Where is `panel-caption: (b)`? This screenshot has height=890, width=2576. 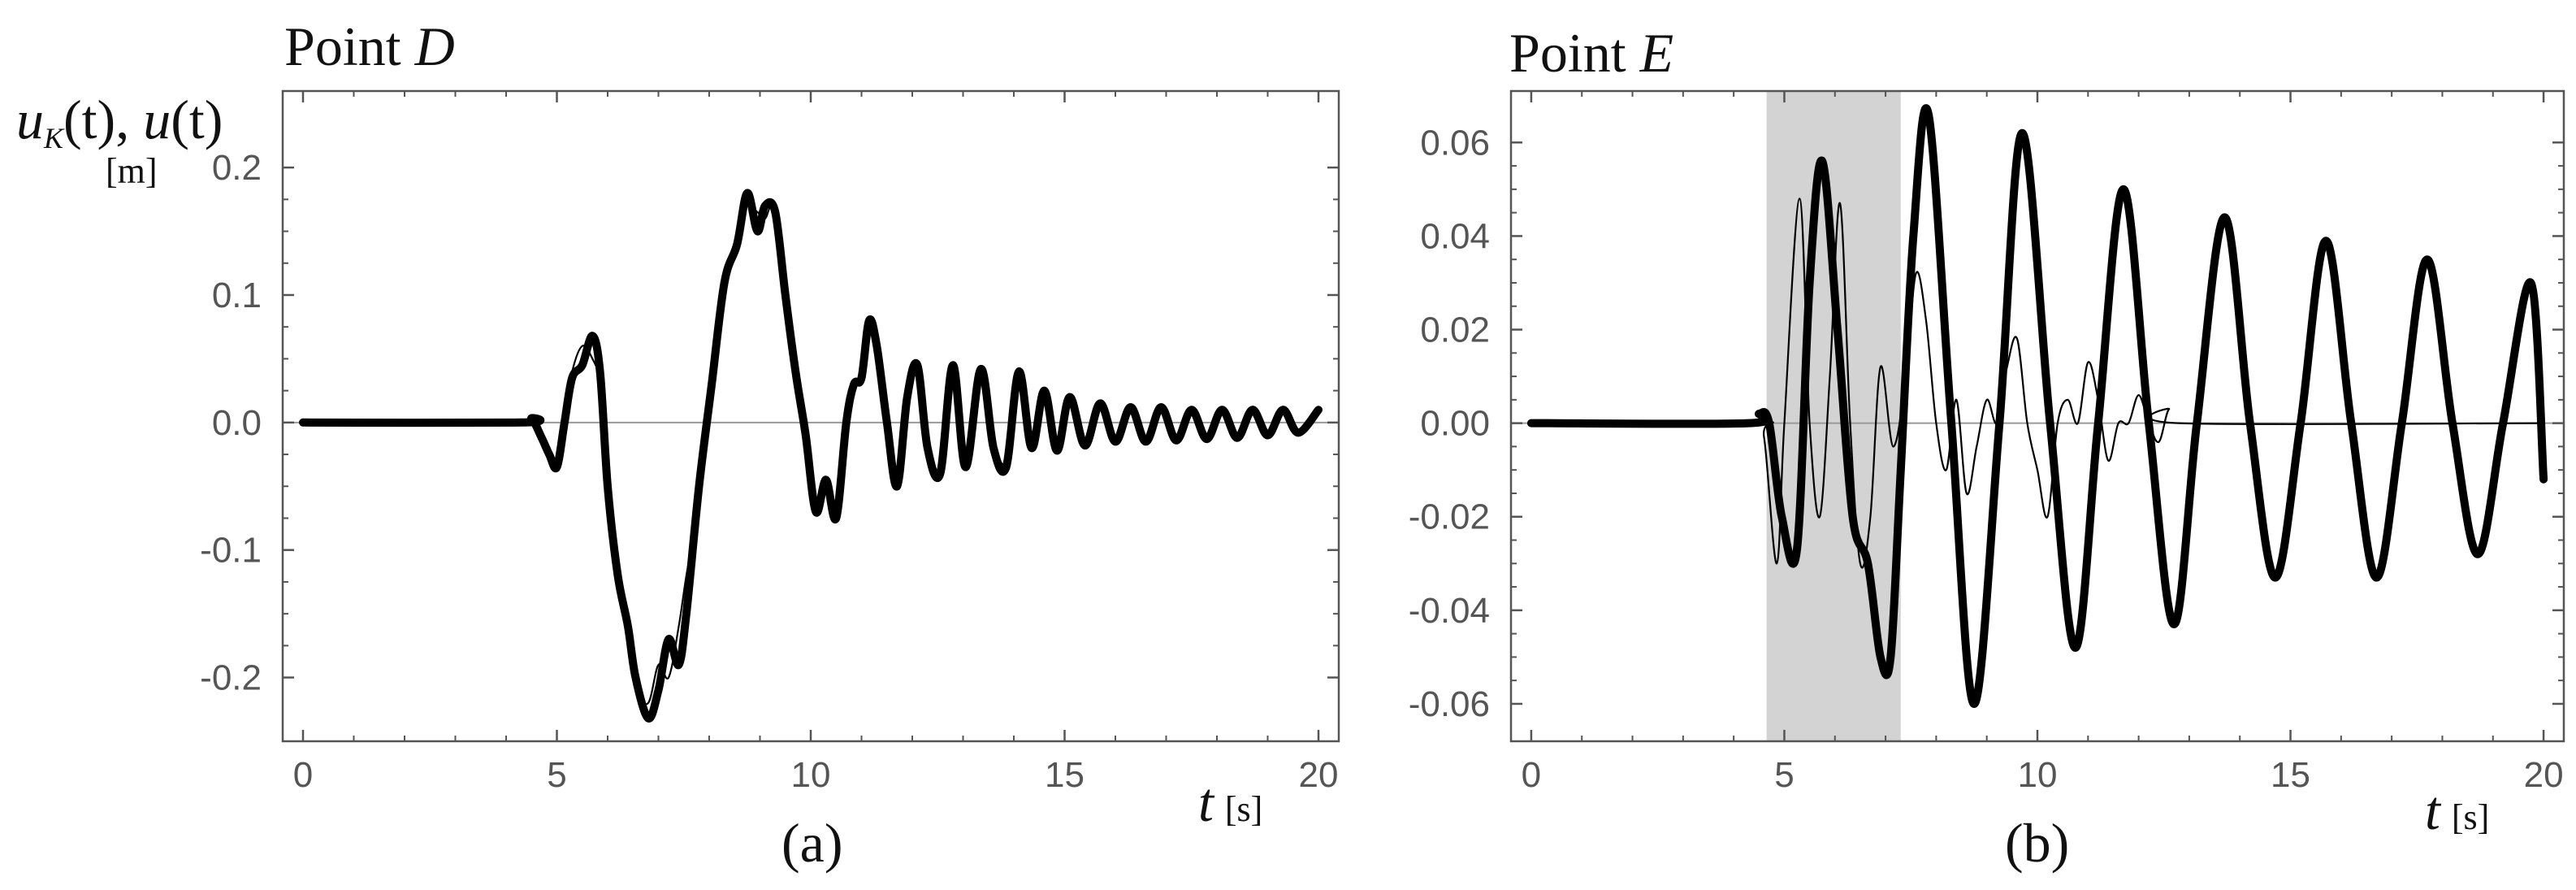 panel-caption: (b) is located at coordinates (2037, 843).